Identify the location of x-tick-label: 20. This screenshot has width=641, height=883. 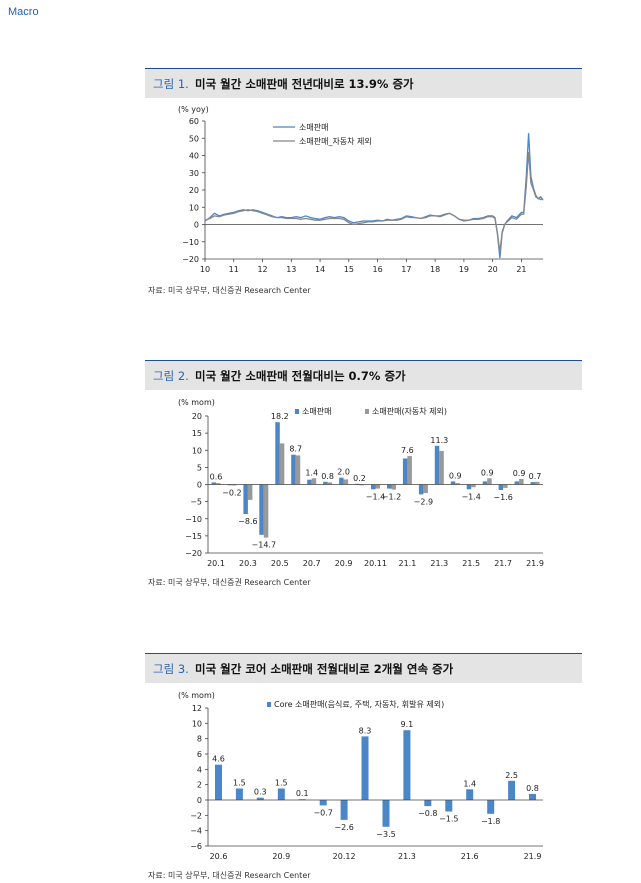
(493, 269).